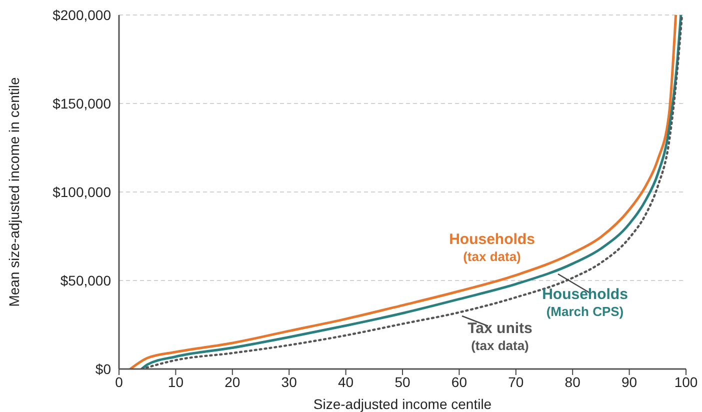  I want to click on y-axis-title: Mean size-adjusted income in centile, so click(14, 192).